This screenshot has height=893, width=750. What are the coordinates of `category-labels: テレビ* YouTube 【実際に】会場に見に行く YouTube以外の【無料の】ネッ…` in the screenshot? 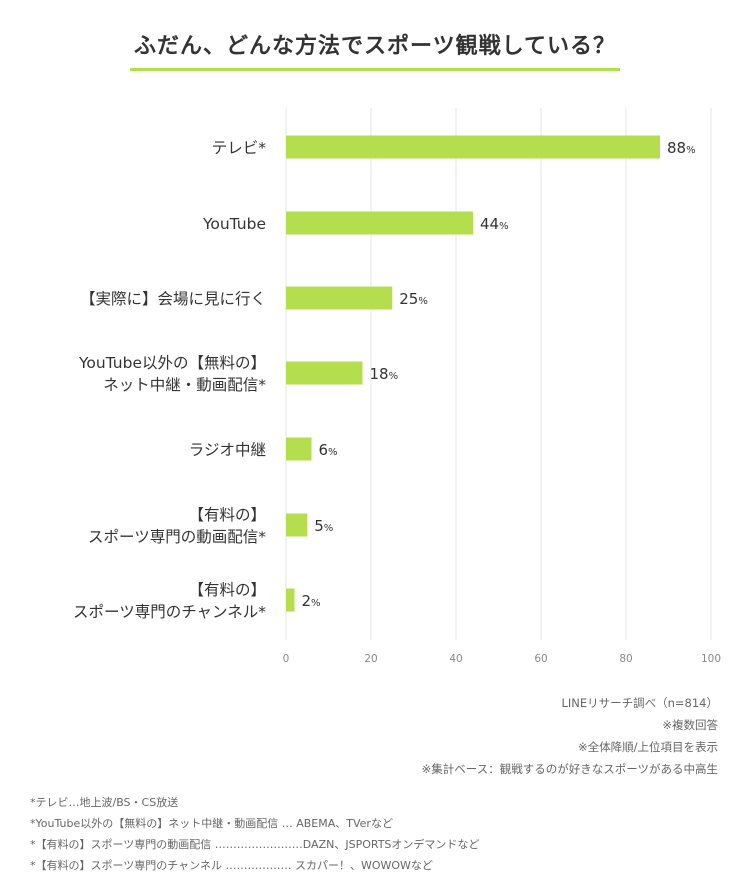 It's located at (169, 380).